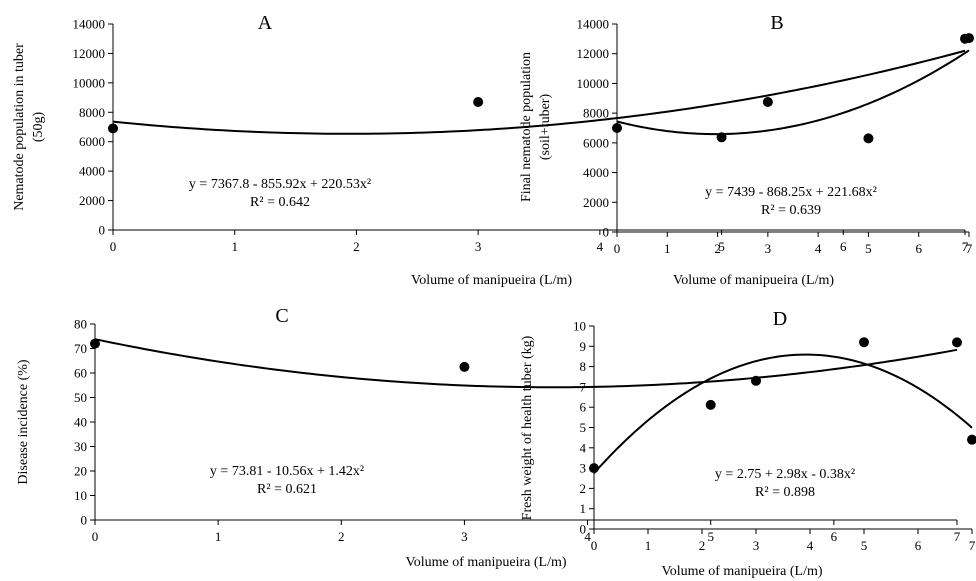  What do you see at coordinates (80, 324) in the screenshot?
I see `y-tick-label: 80` at bounding box center [80, 324].